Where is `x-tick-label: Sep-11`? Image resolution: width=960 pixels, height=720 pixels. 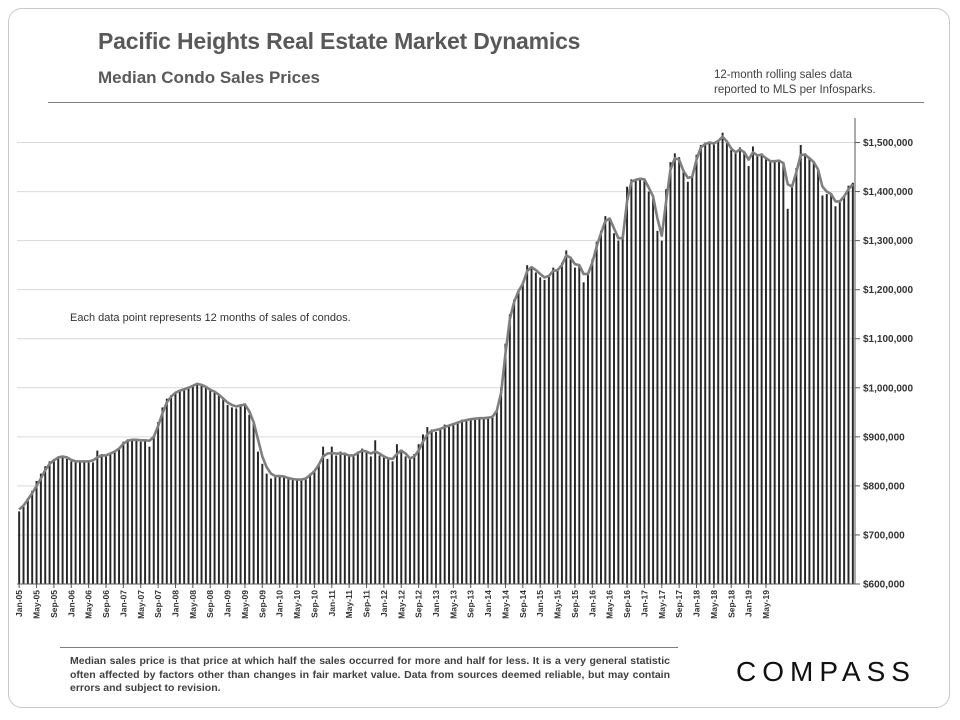 x-tick-label: Sep-11 is located at coordinates (367, 604).